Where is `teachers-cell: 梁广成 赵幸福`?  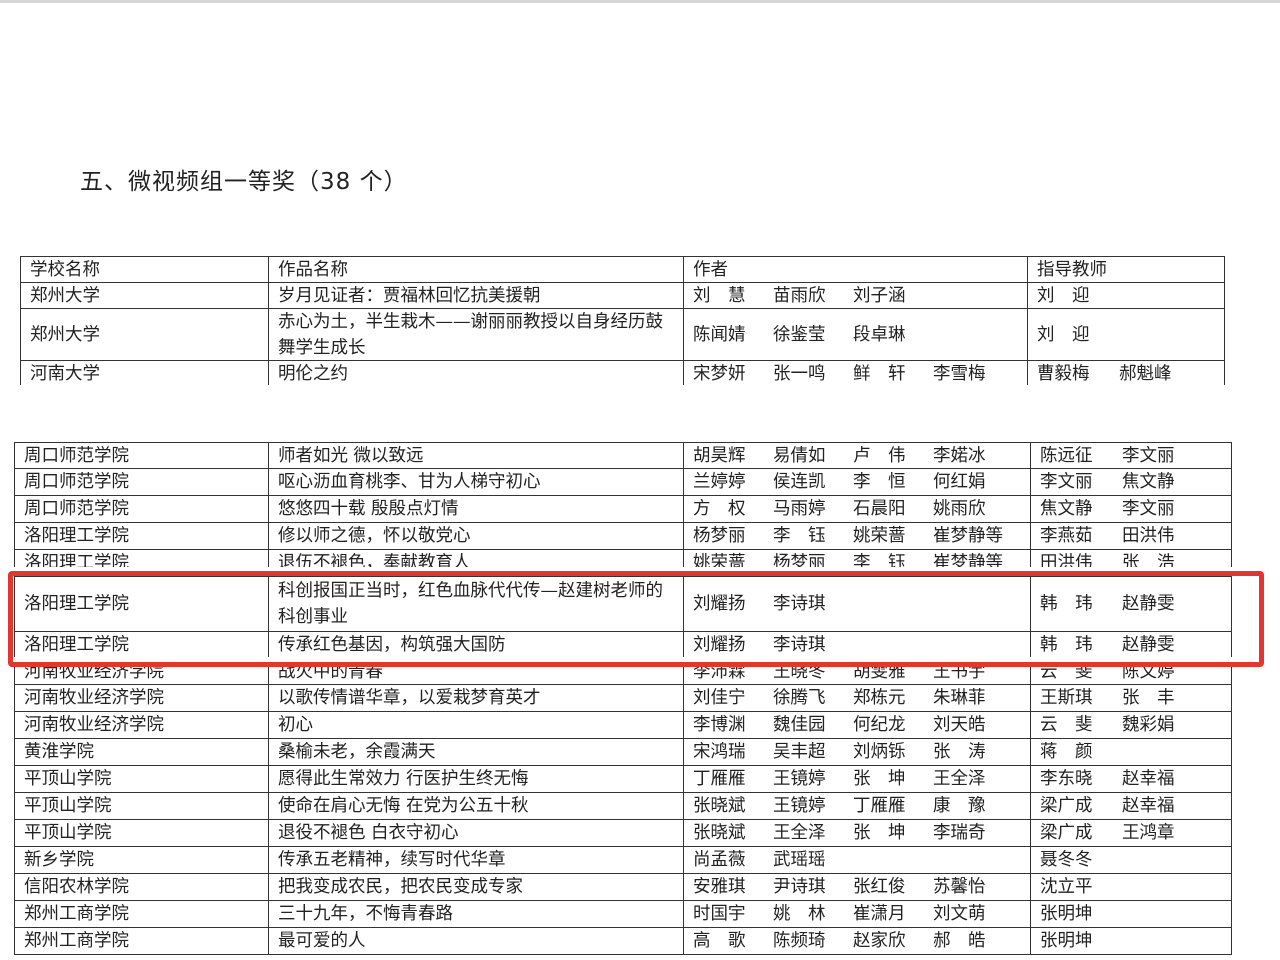 teachers-cell: 梁广成 赵幸福 is located at coordinates (1131, 806).